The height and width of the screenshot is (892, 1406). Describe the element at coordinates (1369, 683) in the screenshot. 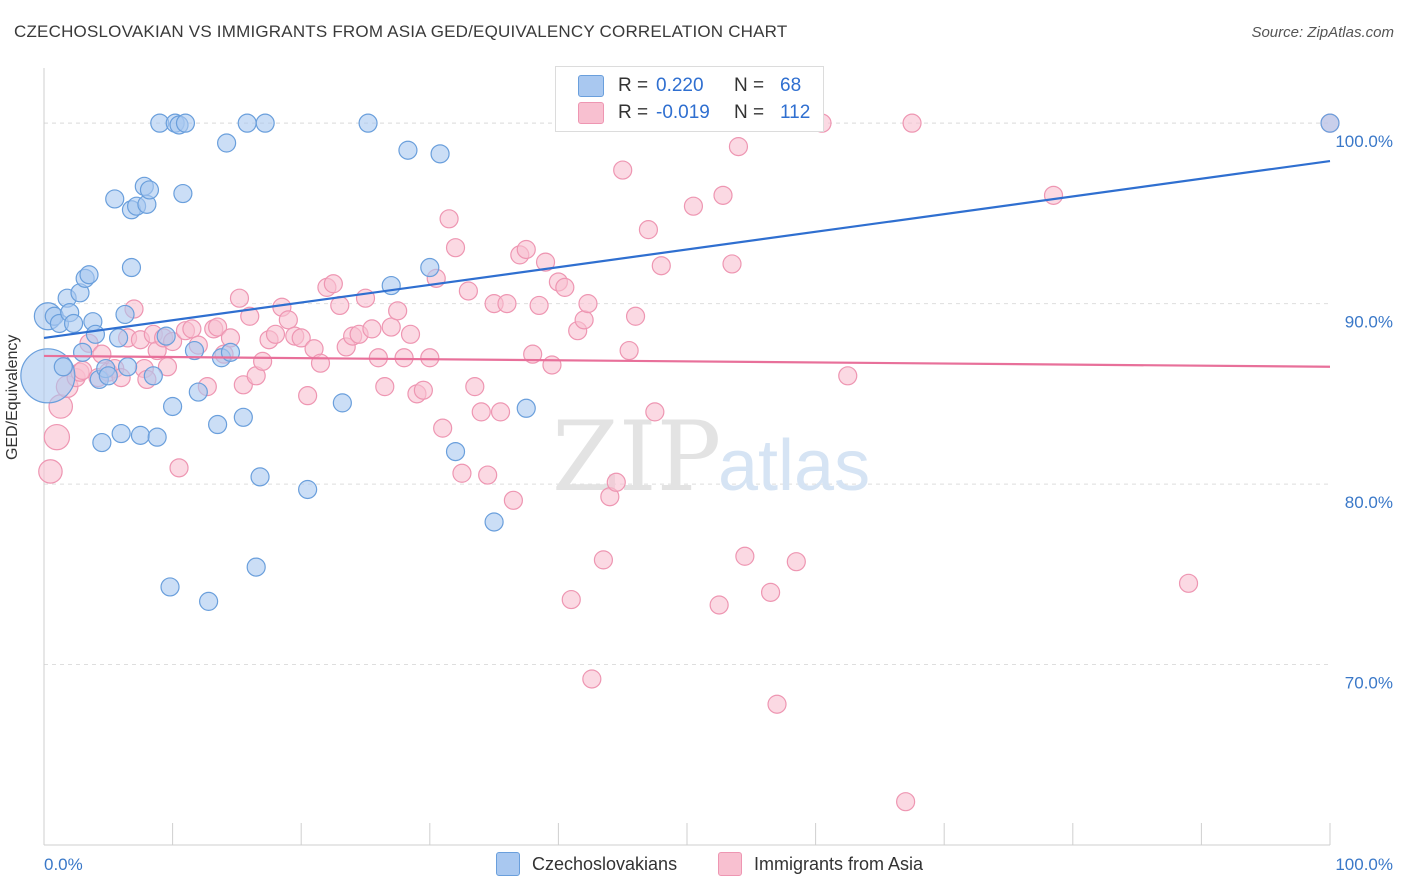

I see `y-tick-label: 70.0%` at that location.